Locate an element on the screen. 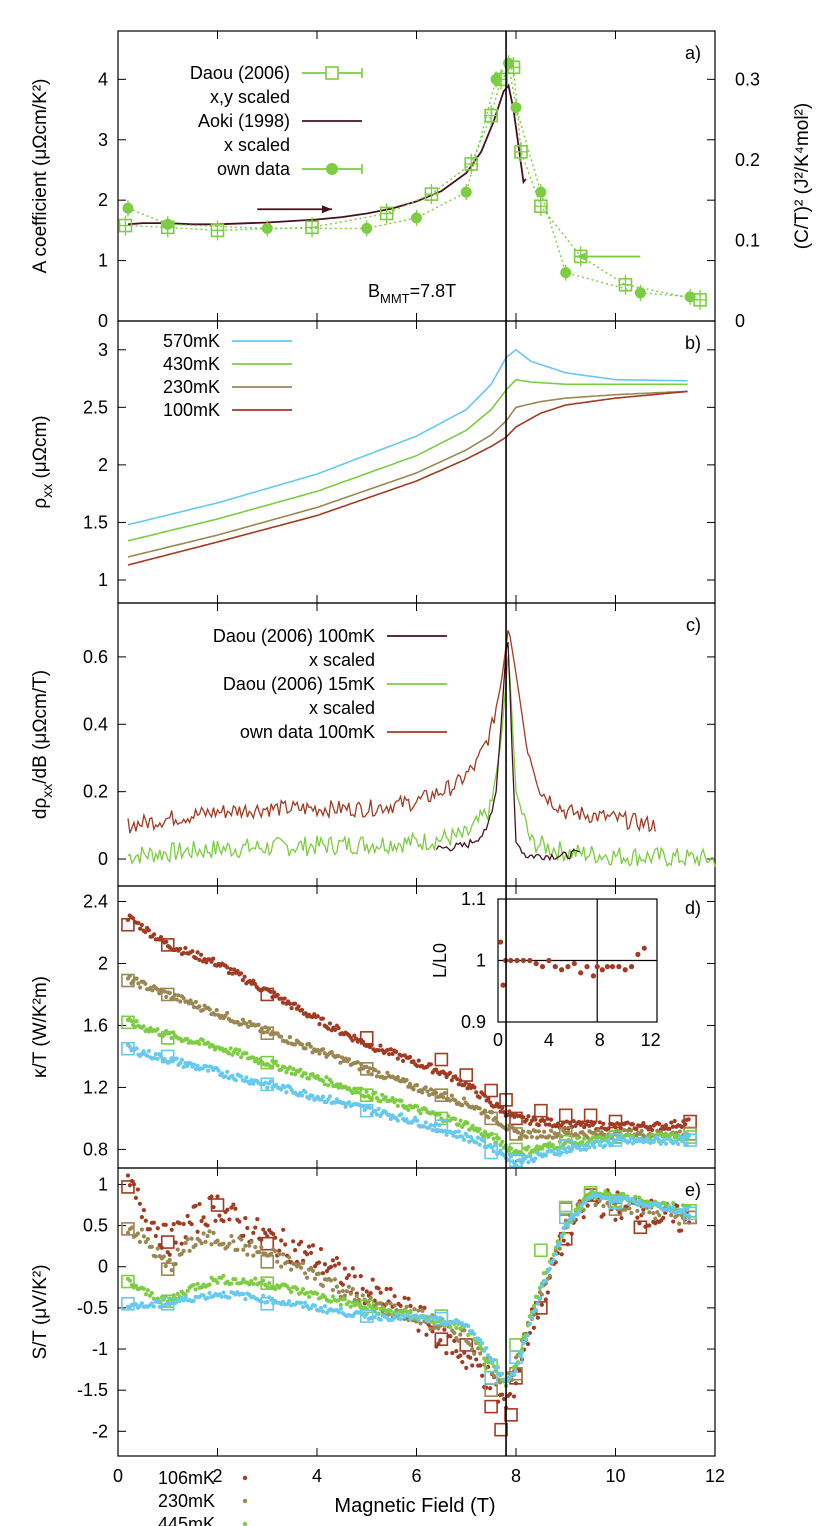 The image size is (830, 1526). legend-aoki-note-text: x scaled is located at coordinates (257, 145).